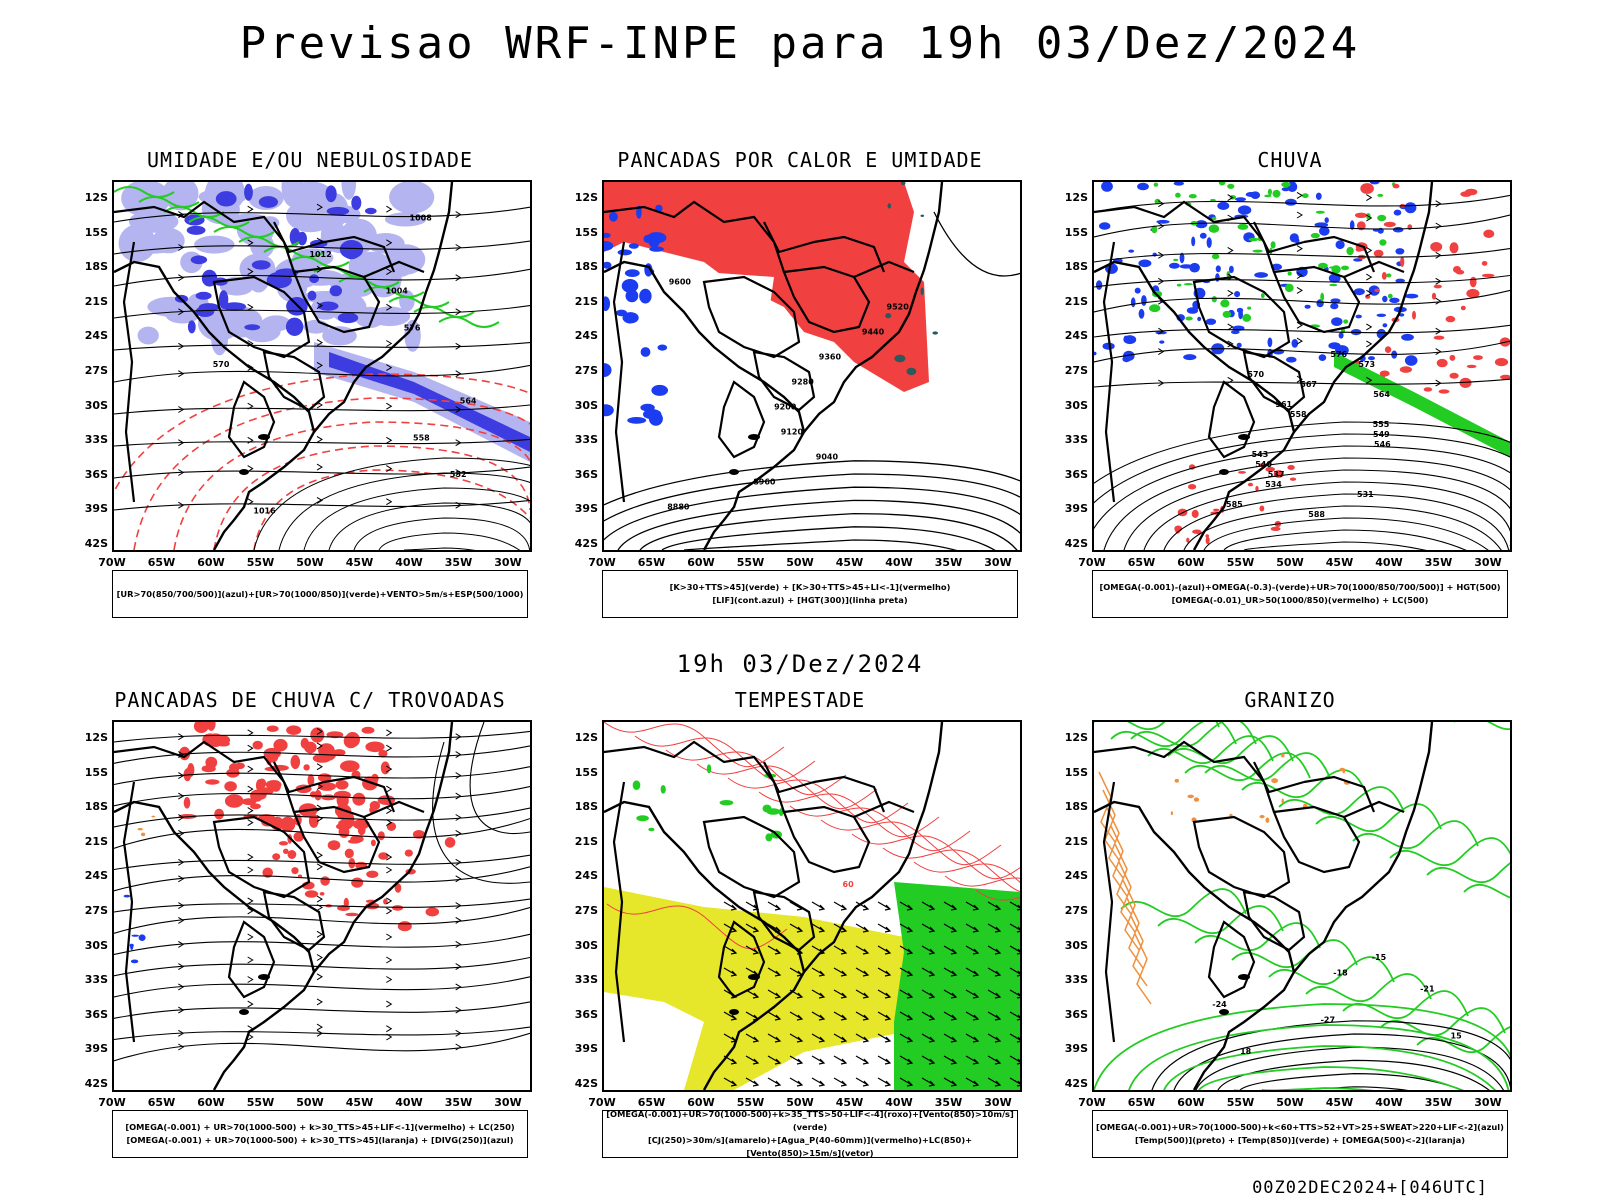 Image resolution: width=1600 pixels, height=1200 pixels. I want to click on lon-tick-label: 60W, so click(701, 562).